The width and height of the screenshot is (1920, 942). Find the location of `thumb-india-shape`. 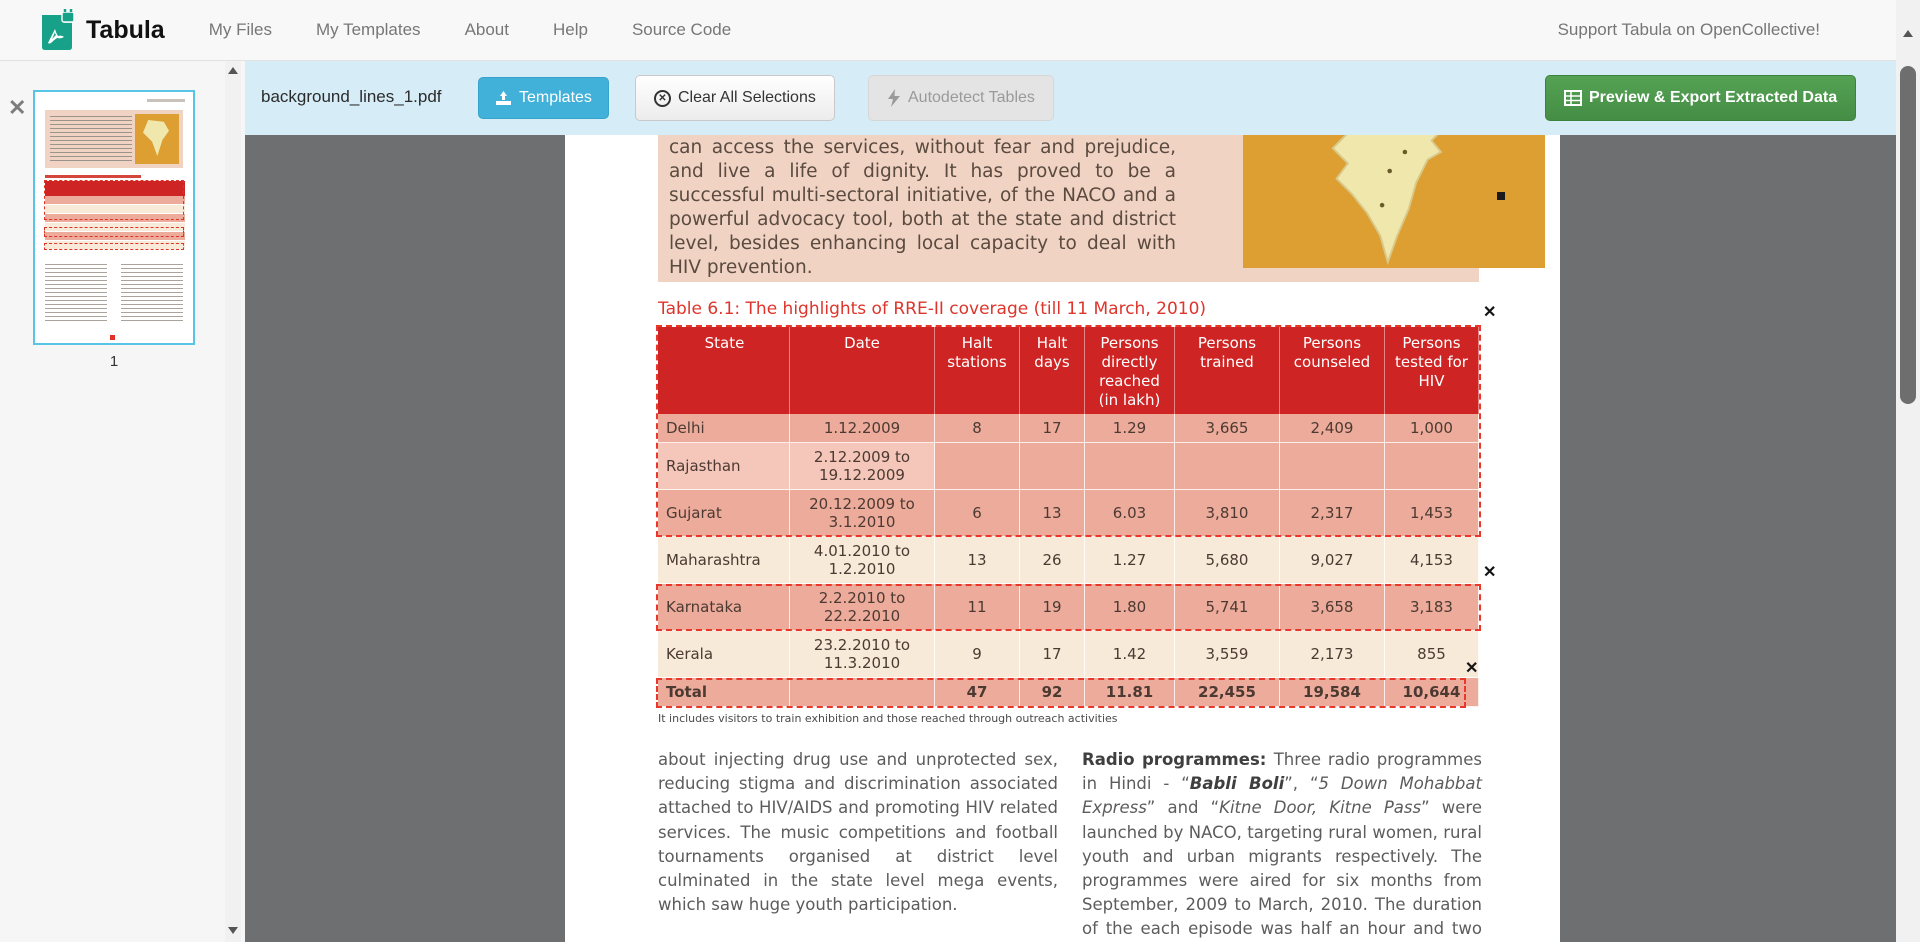

thumb-india-shape is located at coordinates (156, 138).